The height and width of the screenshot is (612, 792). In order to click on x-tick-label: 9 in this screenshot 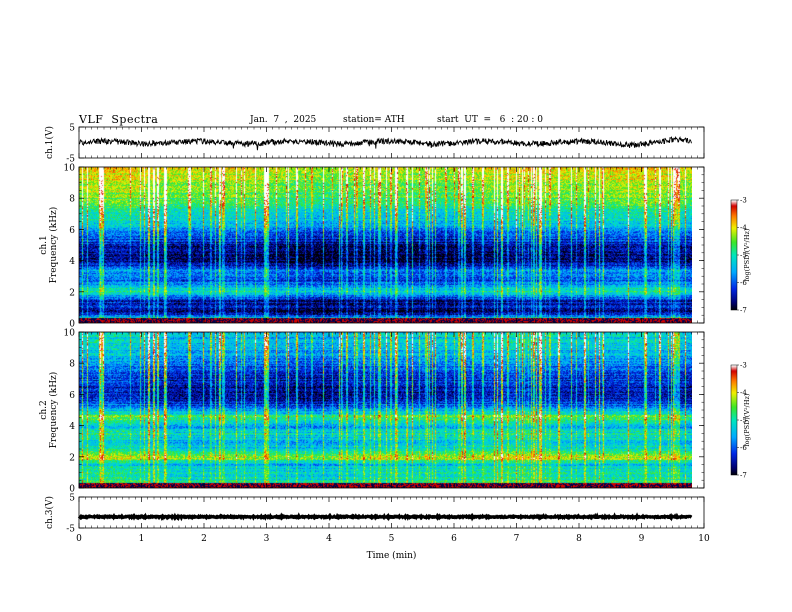, I will do `click(642, 539)`.